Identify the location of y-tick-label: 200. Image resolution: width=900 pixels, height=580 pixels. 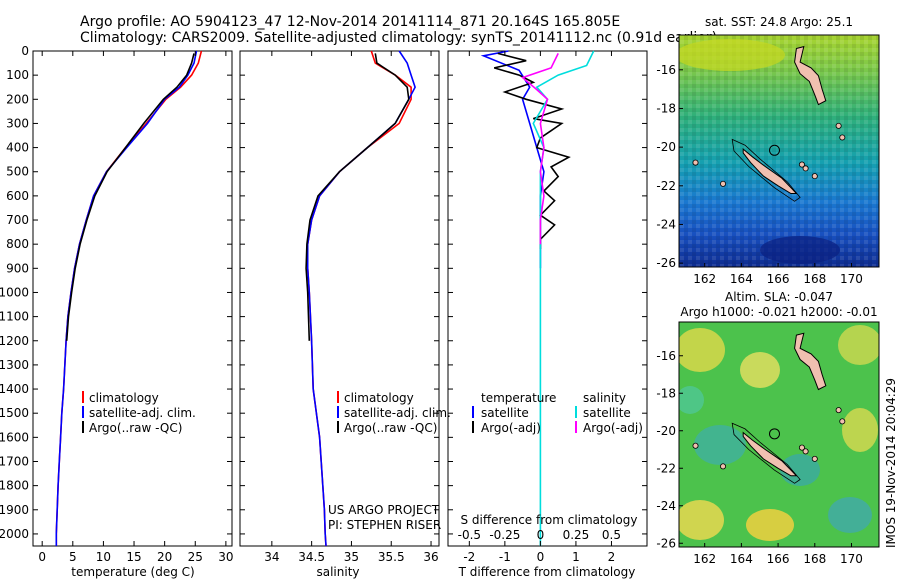
(17, 99).